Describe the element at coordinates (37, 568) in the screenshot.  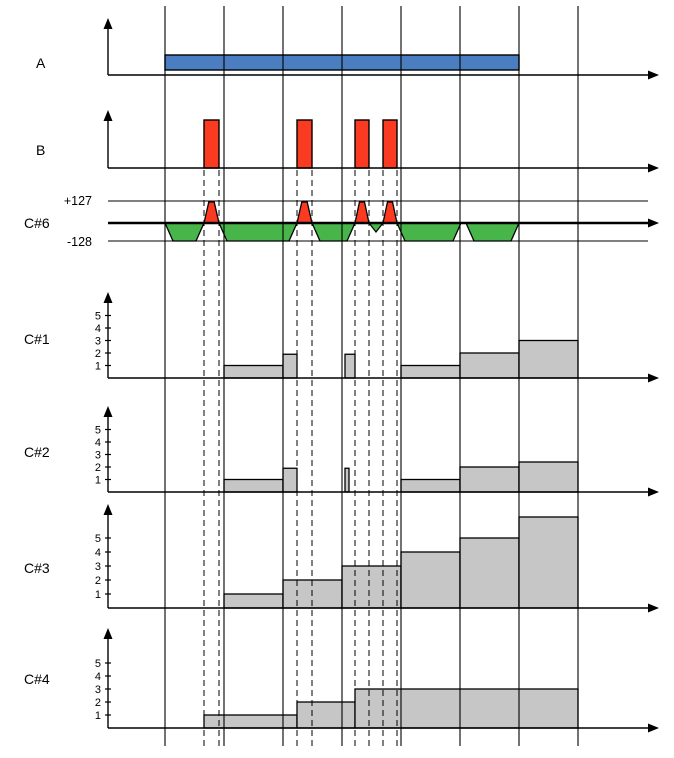
I see `row-label: C#3` at that location.